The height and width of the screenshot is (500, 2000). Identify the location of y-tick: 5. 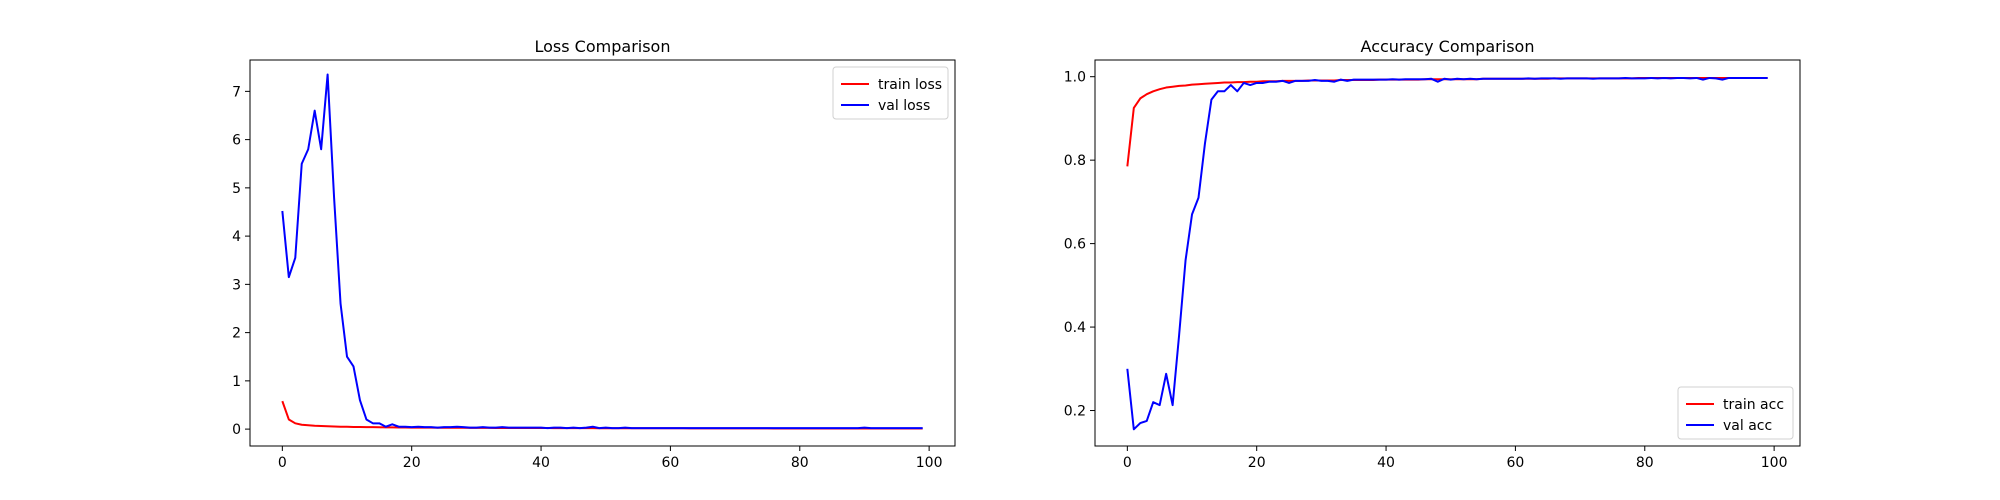
(241, 189).